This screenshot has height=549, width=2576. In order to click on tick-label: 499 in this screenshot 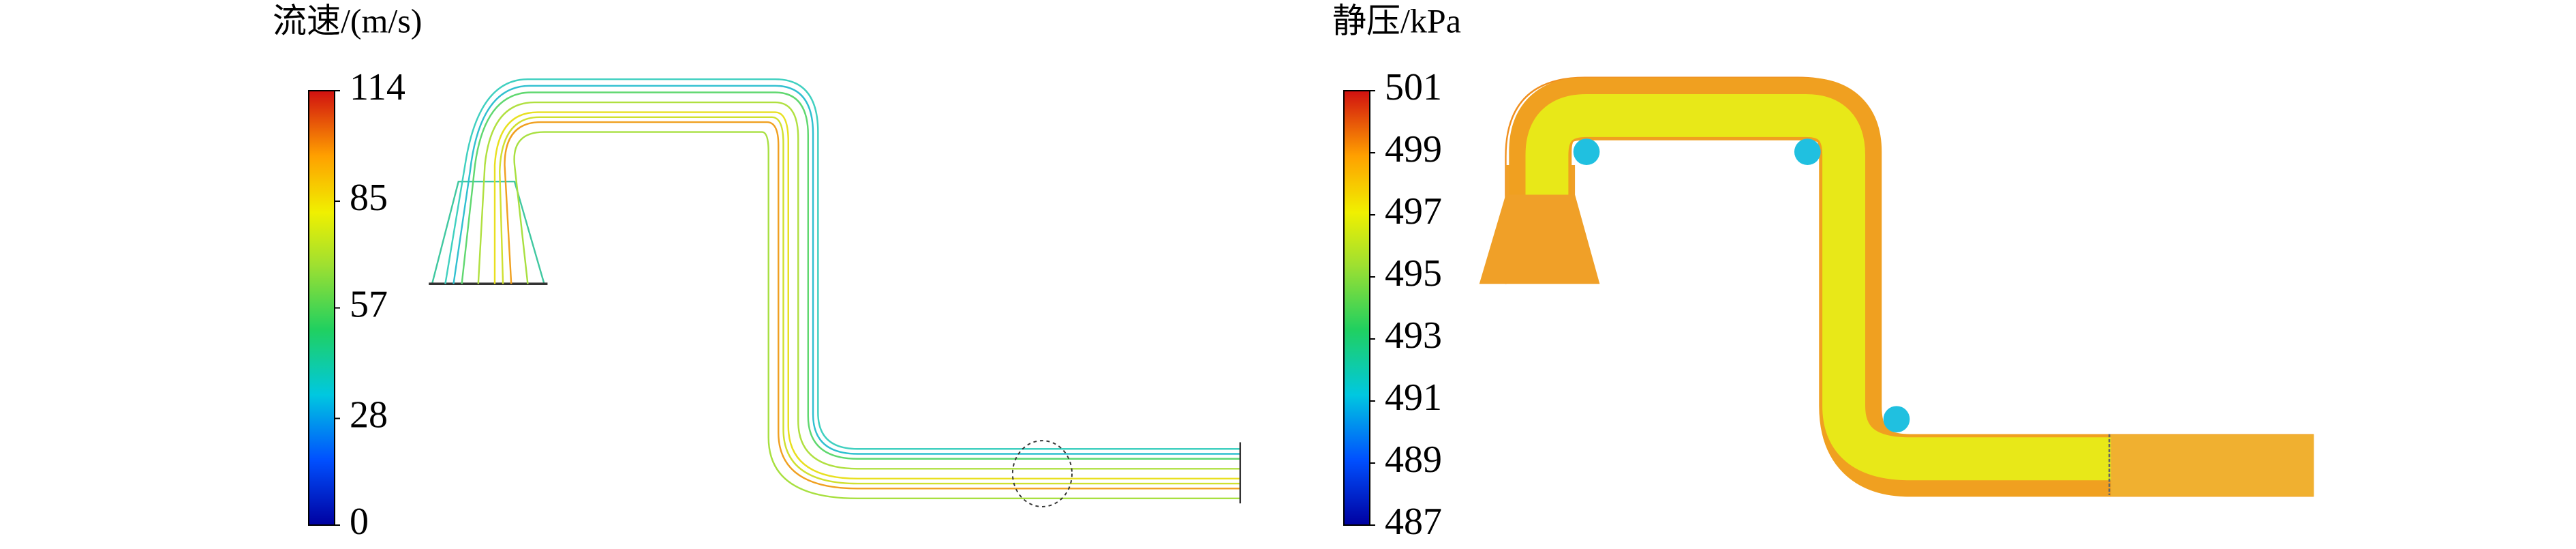, I will do `click(1414, 149)`.